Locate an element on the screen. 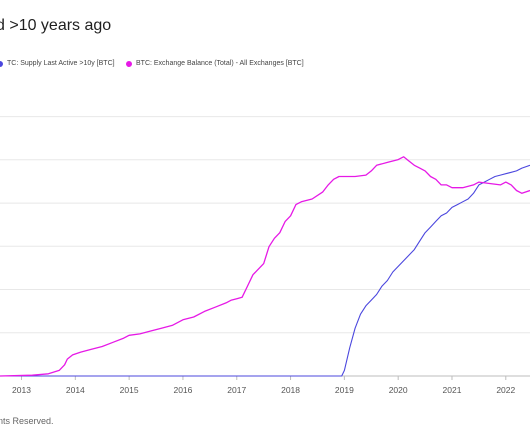 The width and height of the screenshot is (530, 442). x-tick-label: 2020 is located at coordinates (398, 390).